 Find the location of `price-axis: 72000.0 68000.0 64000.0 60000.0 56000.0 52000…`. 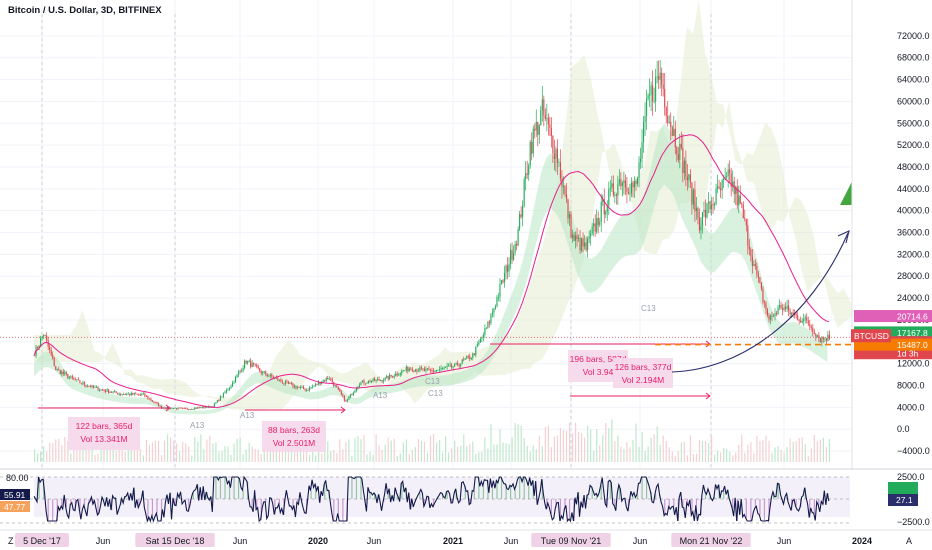

price-axis: 72000.0 68000.0 64000.0 60000.0 56000.0 52000… is located at coordinates (891, 265).